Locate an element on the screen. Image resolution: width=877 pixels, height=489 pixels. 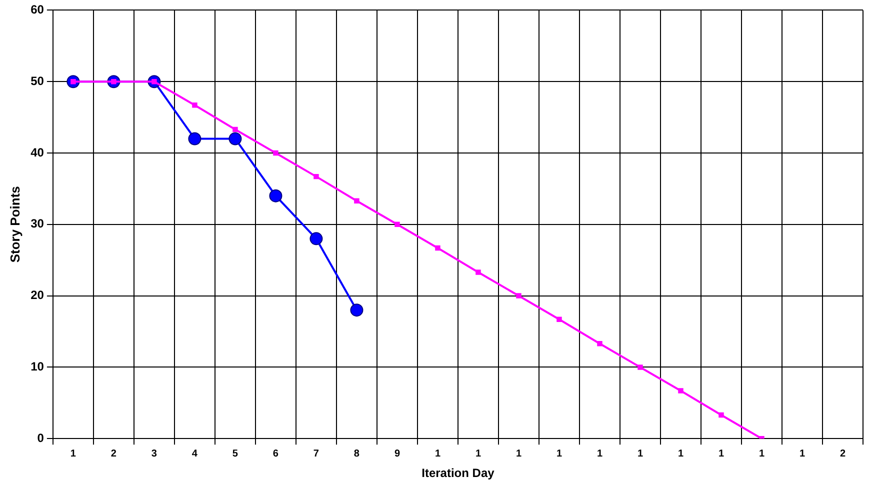
y-axis-title: Story Points is located at coordinates (14, 224).